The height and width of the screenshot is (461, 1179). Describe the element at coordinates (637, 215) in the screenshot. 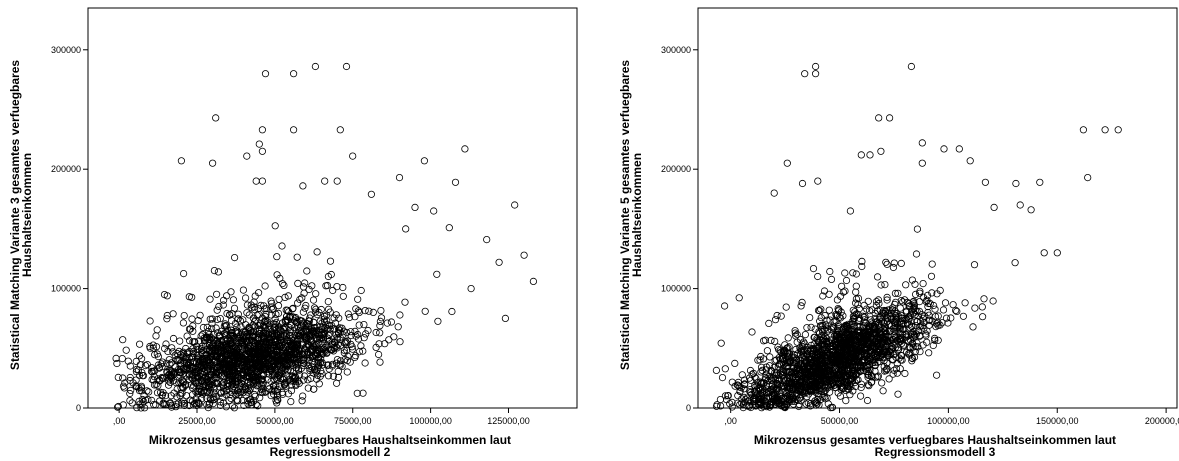

I see `y-axis-title-line-2: Haushaltseinkommen` at that location.